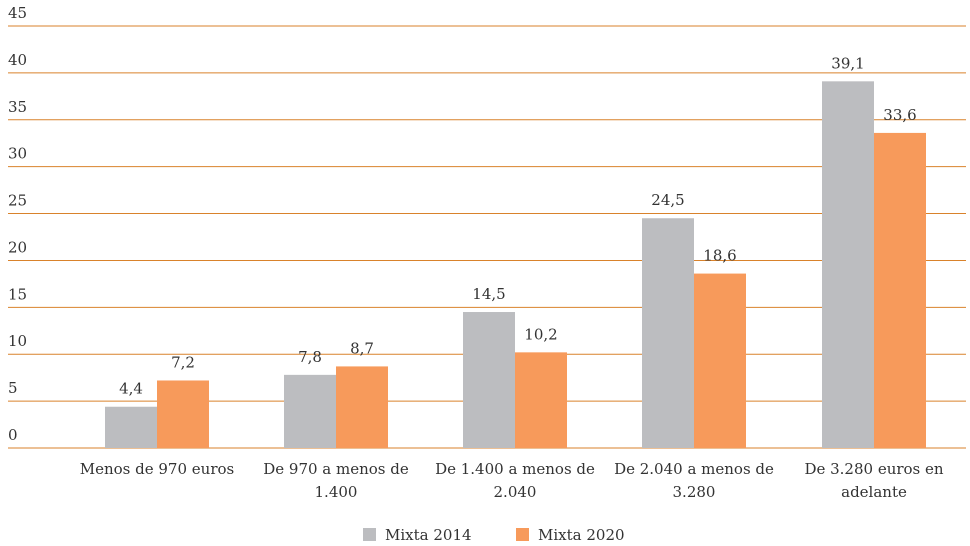 The image size is (970, 546). What do you see at coordinates (17, 201) in the screenshot?
I see `y-tick-label: 25` at bounding box center [17, 201].